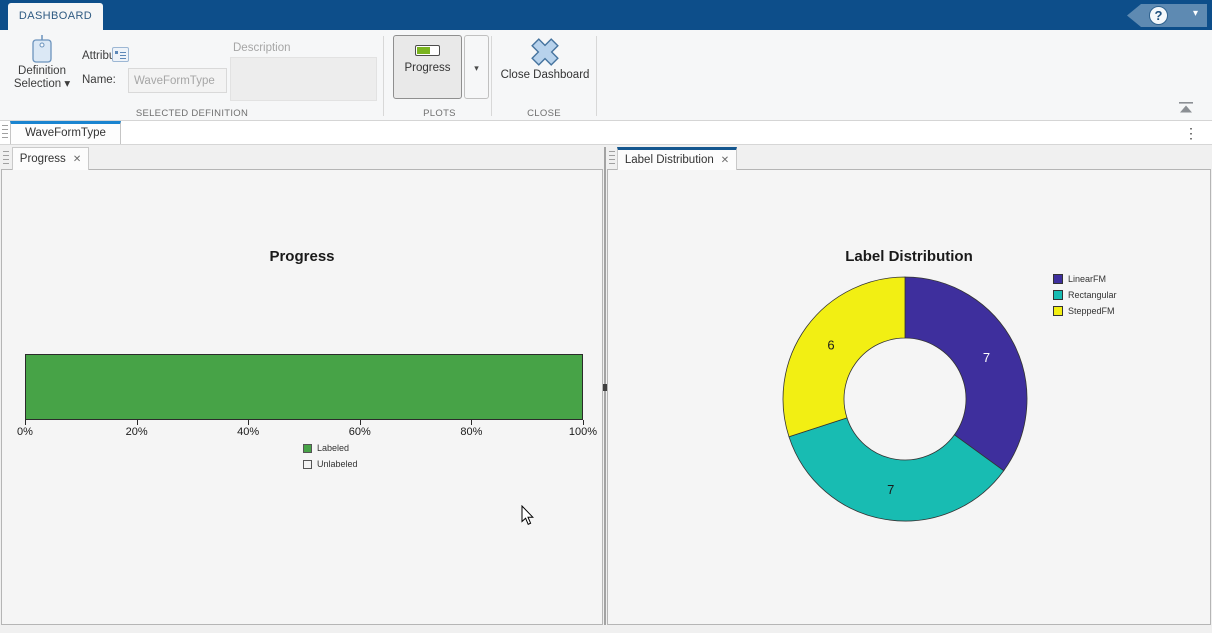  I want to click on legend-item: SteppedFM, so click(1085, 311).